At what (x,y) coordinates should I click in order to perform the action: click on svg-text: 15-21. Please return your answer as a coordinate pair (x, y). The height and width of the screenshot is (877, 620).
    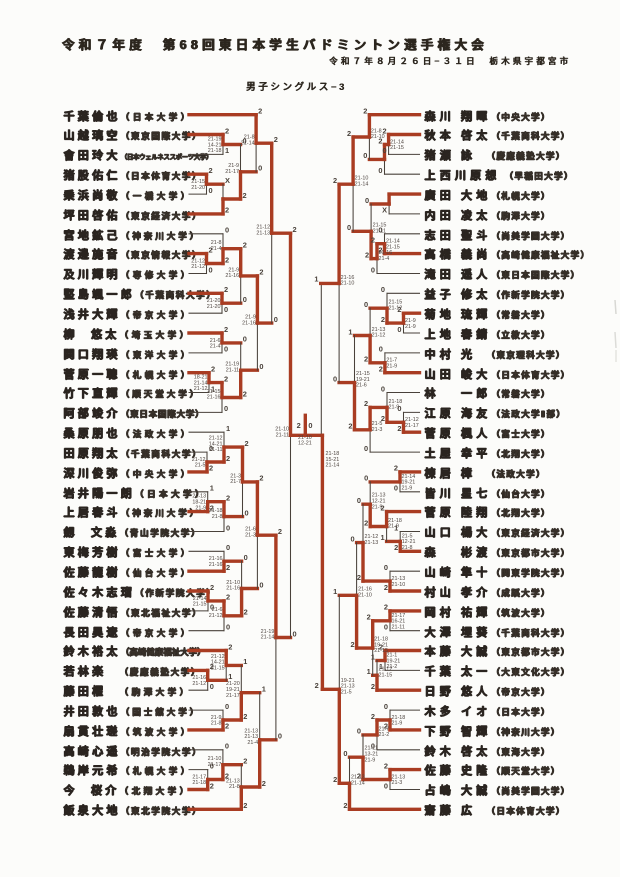
    Looking at the image, I should click on (333, 460).